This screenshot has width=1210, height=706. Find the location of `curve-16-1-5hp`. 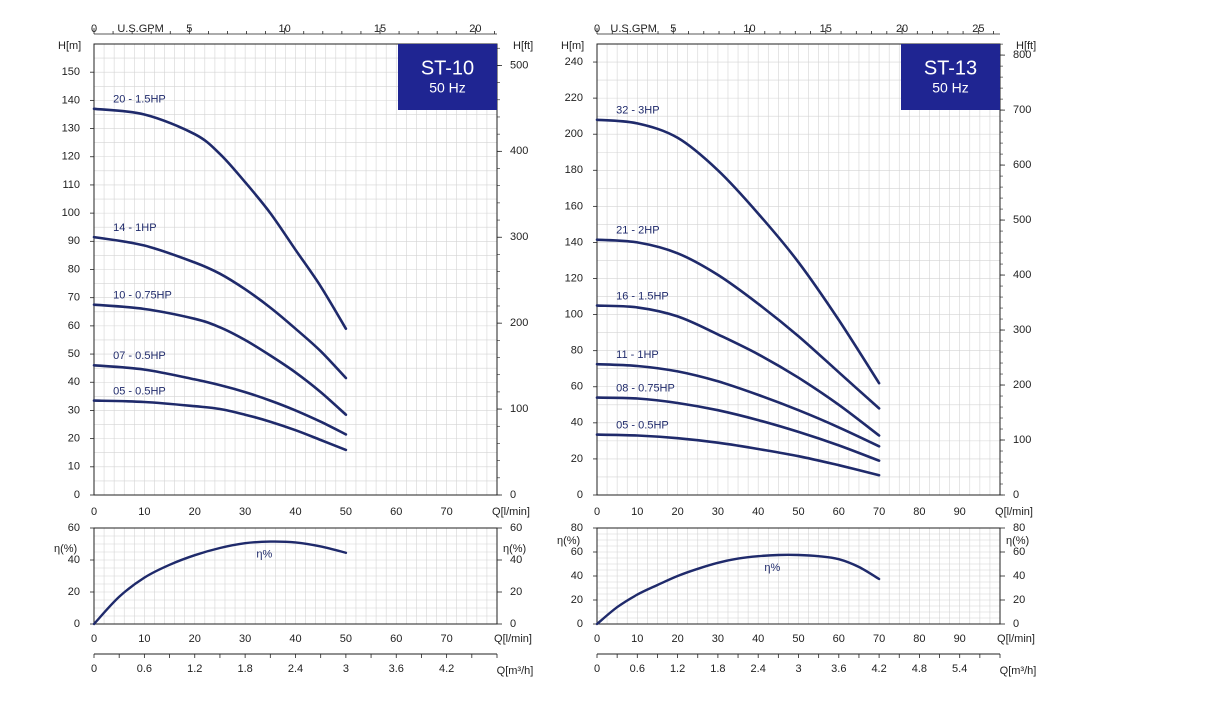

curve-16-1-5hp is located at coordinates (738, 370).